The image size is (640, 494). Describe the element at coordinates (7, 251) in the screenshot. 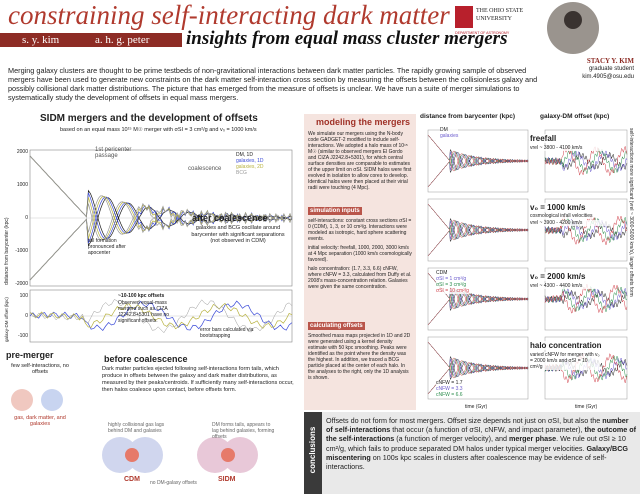

I see `y-label: distance from barycenter (kpc)` at that location.